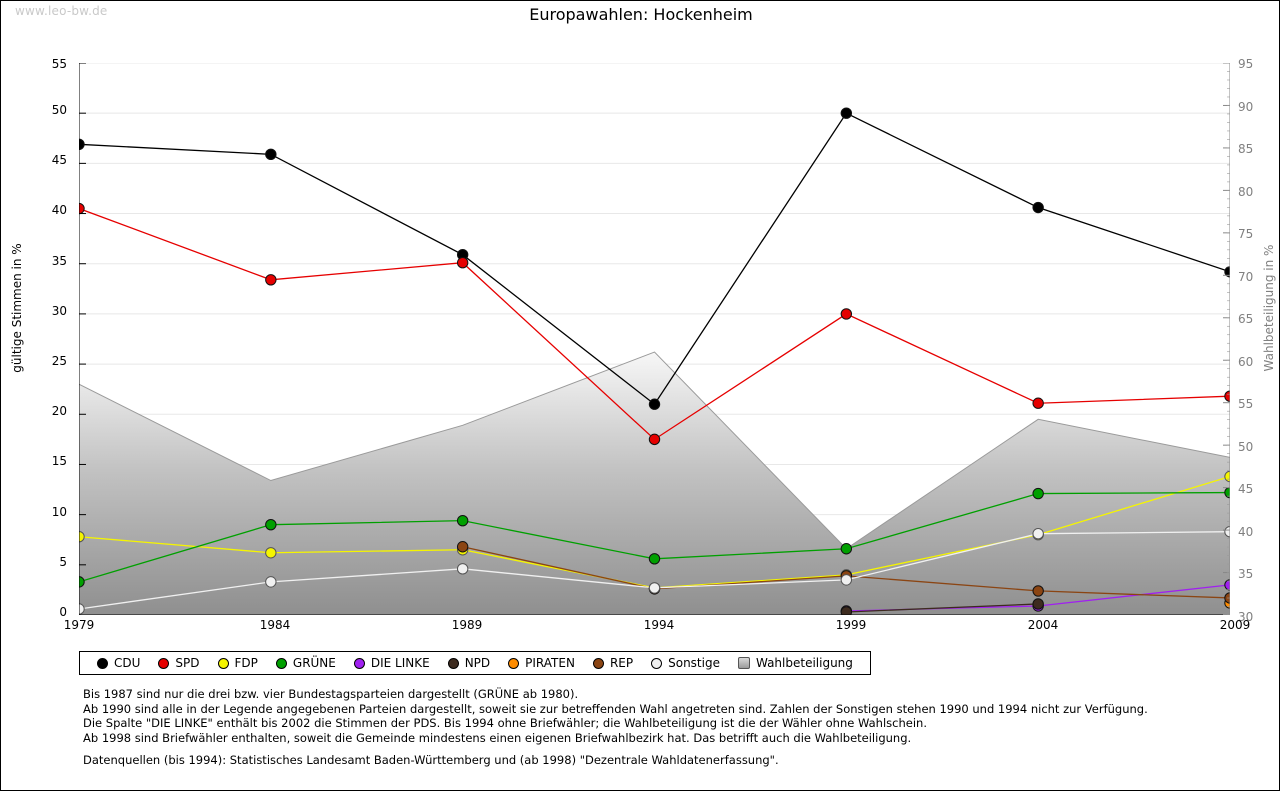  Describe the element at coordinates (659, 625) in the screenshot. I see `x-tick-1994: 1994` at that location.